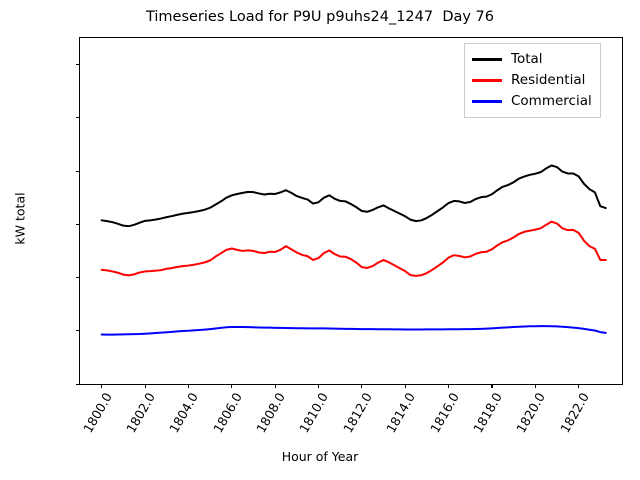  What do you see at coordinates (401, 413) in the screenshot?
I see `x-tick-label: 1814.0` at bounding box center [401, 413].